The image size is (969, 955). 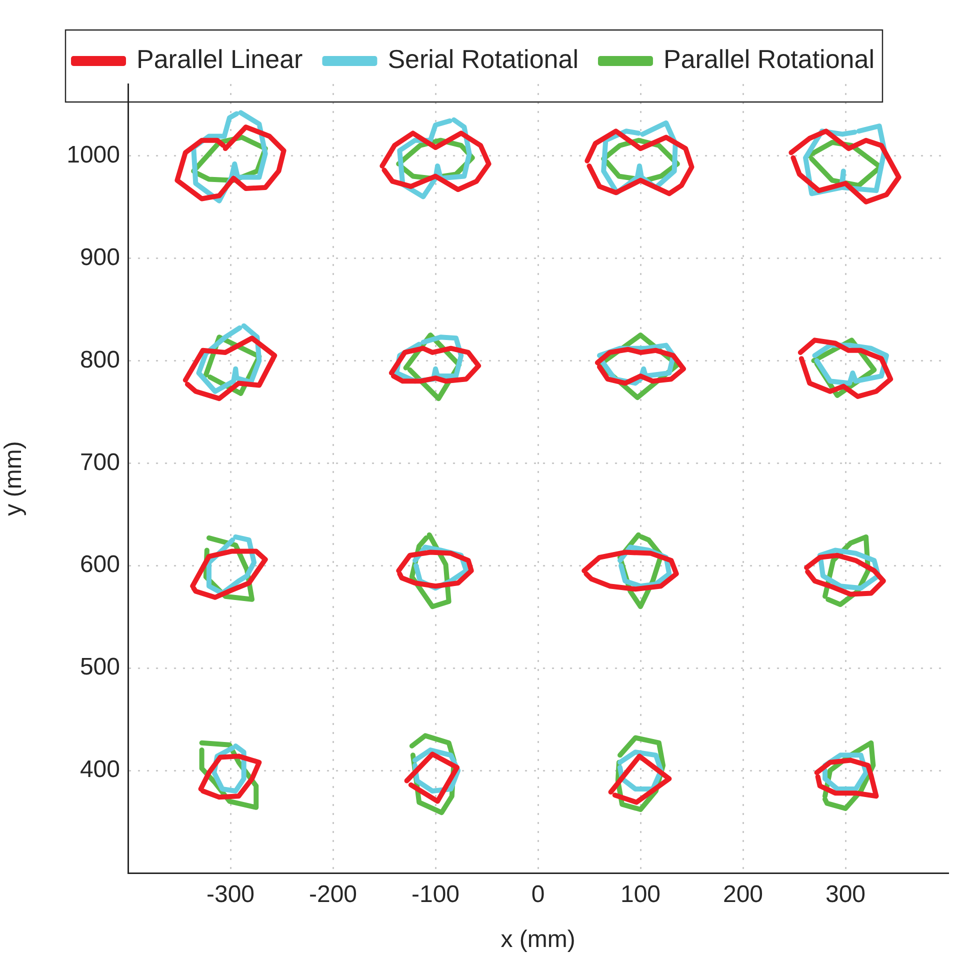 I want to click on legend-label: Serial Rotational, so click(x=483, y=59).